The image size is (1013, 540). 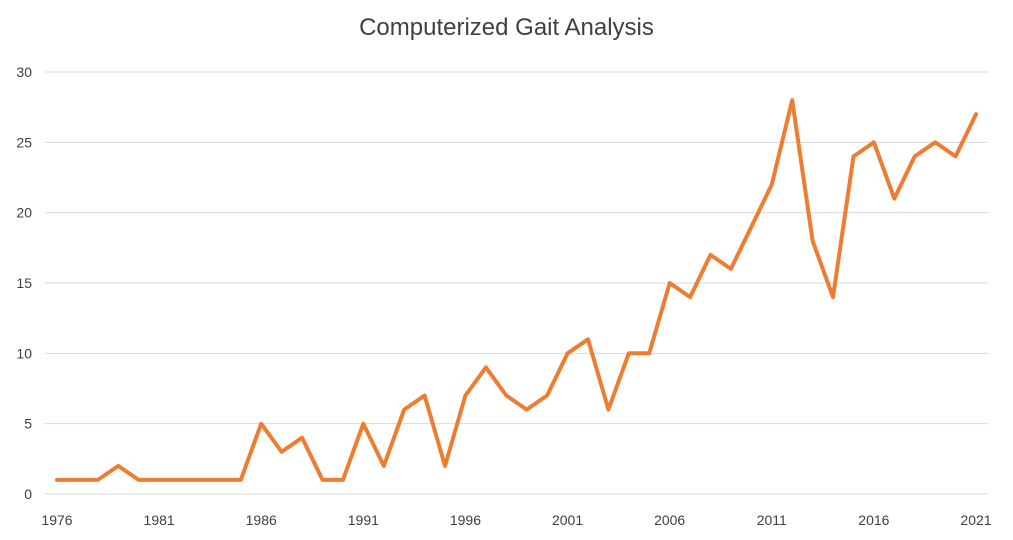 I want to click on chart-title: Computerized Gait Analysis, so click(x=506, y=27).